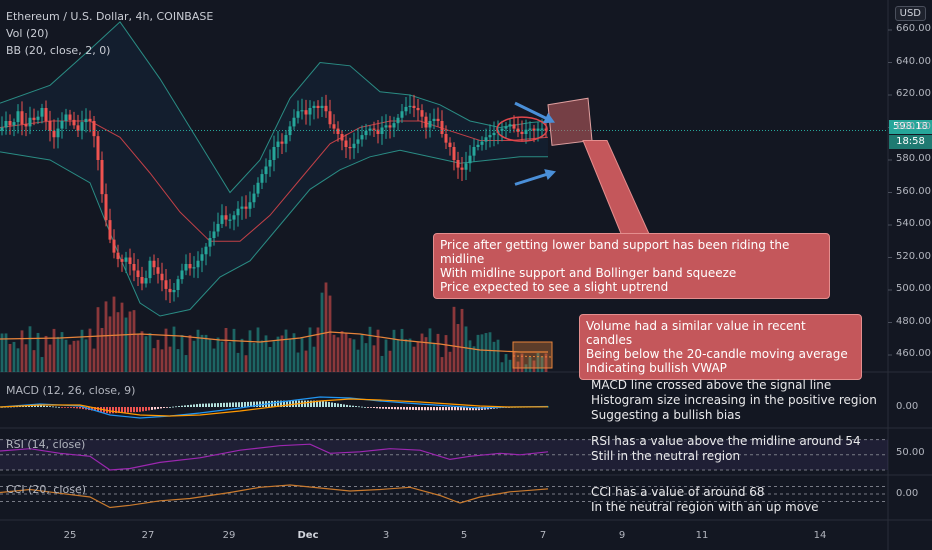 This screenshot has height=550, width=932. What do you see at coordinates (717, 354) in the screenshot?
I see `volume-callout-line: Being below the 20-candle moving average` at bounding box center [717, 354].